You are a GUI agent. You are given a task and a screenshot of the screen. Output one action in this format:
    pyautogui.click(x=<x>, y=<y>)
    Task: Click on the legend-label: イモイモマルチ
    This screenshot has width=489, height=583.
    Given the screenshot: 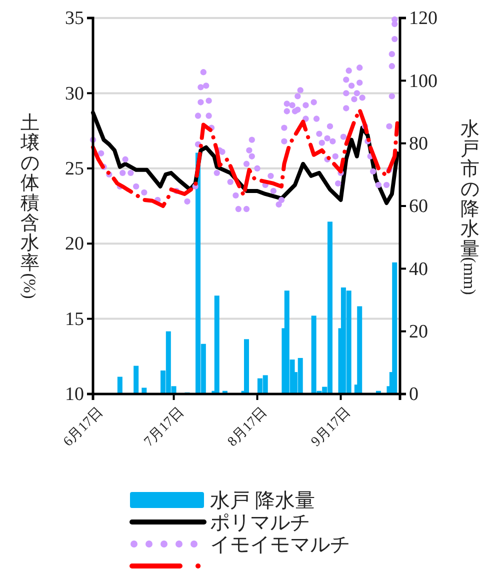 What is the action you would take?
    pyautogui.click(x=280, y=545)
    